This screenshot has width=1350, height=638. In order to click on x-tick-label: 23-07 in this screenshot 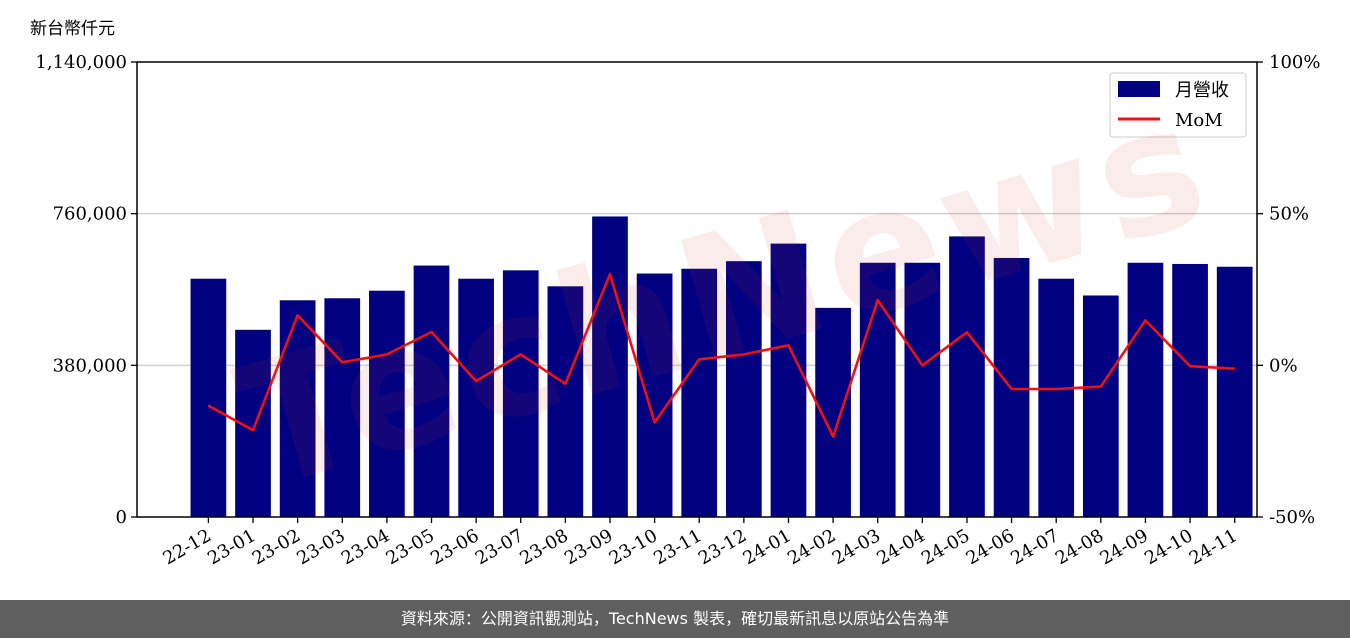, I will do `click(499, 547)`.